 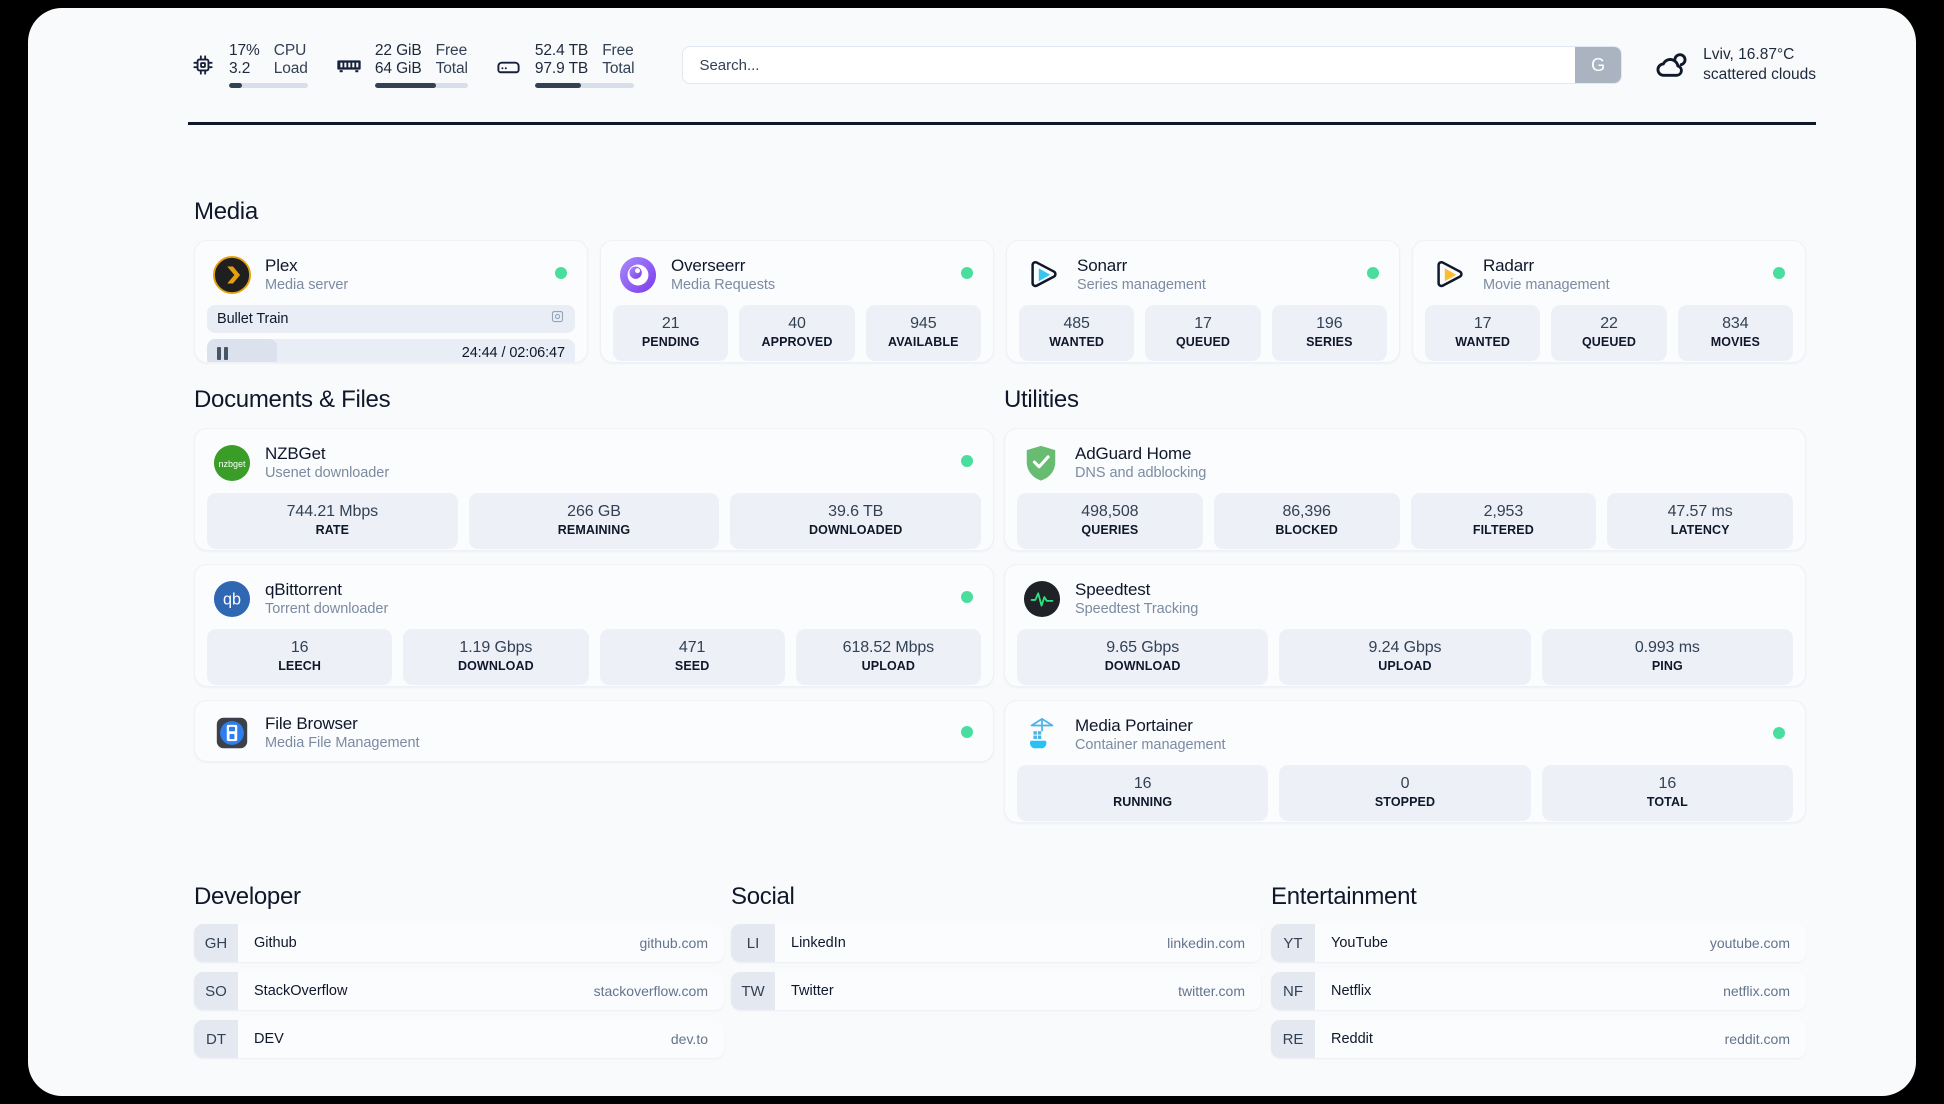 I want to click on search-box: G, so click(x=1152, y=65).